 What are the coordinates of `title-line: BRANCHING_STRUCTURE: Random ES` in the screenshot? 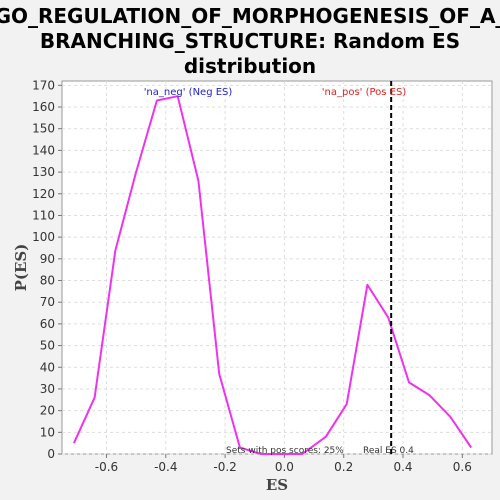 It's located at (250, 41).